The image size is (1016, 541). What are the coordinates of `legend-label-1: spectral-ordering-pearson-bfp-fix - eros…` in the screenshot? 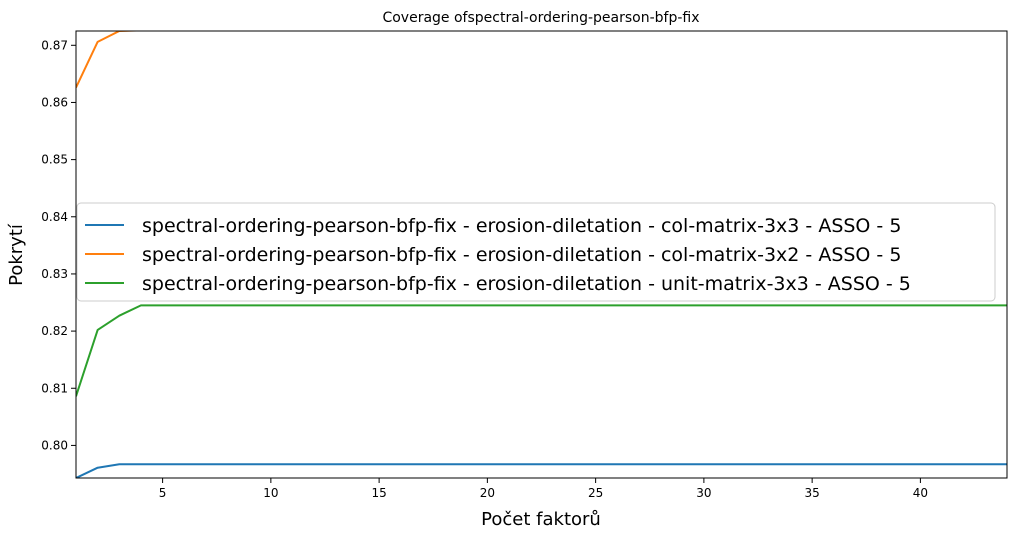 It's located at (521, 226).